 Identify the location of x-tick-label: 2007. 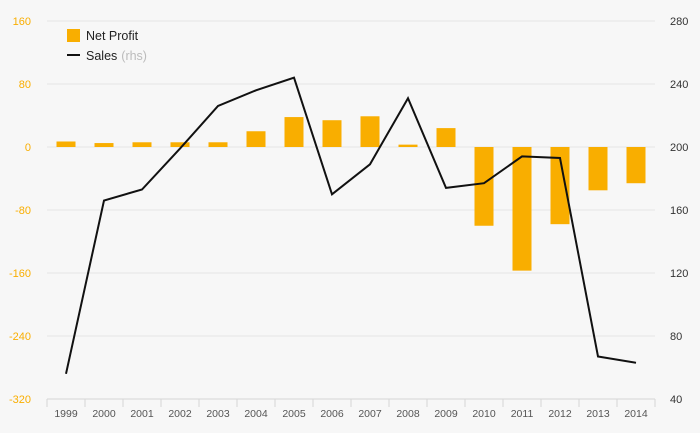
(370, 414).